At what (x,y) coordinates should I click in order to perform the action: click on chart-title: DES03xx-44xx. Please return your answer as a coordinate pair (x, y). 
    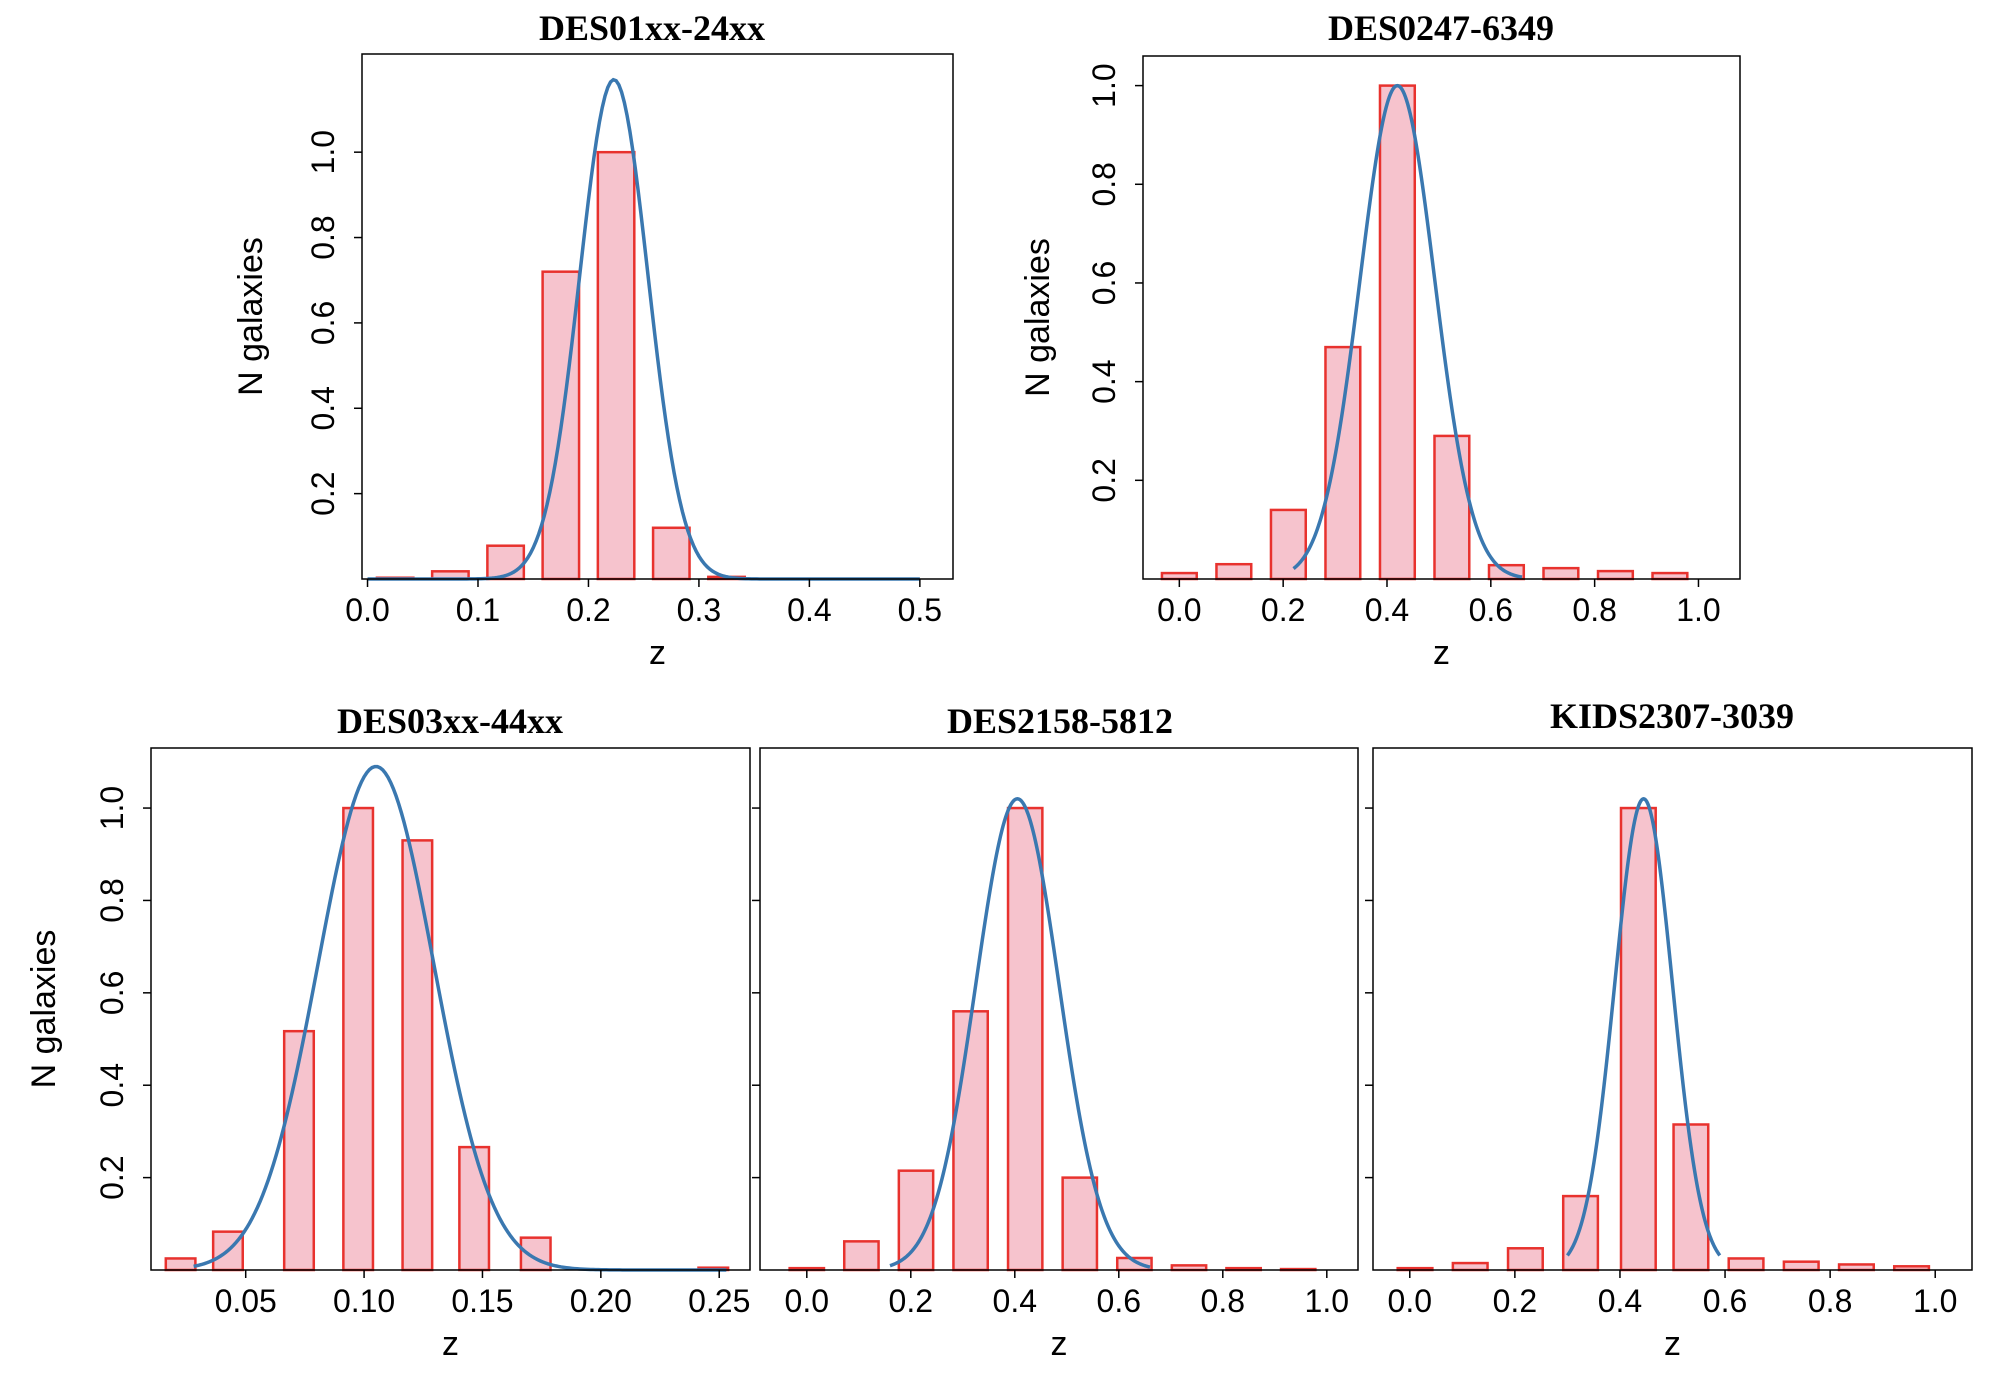
    Looking at the image, I should click on (450, 721).